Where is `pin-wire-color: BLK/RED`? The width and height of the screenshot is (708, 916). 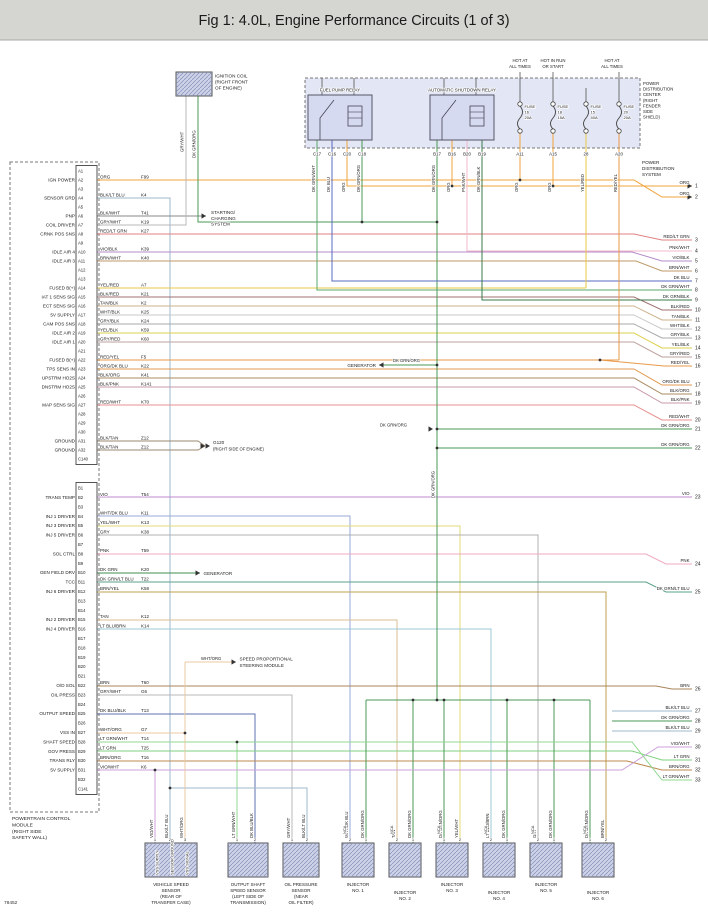
pin-wire-color: BLK/RED is located at coordinates (110, 293).